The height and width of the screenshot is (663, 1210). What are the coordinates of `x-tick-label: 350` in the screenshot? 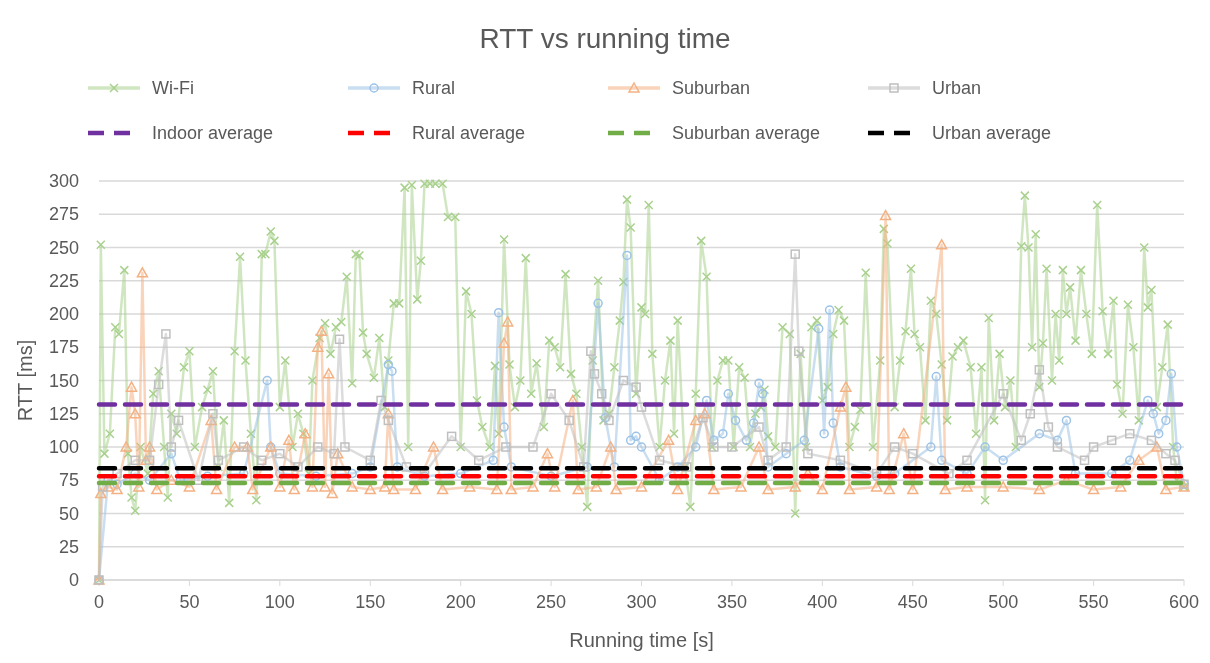 It's located at (731, 602).